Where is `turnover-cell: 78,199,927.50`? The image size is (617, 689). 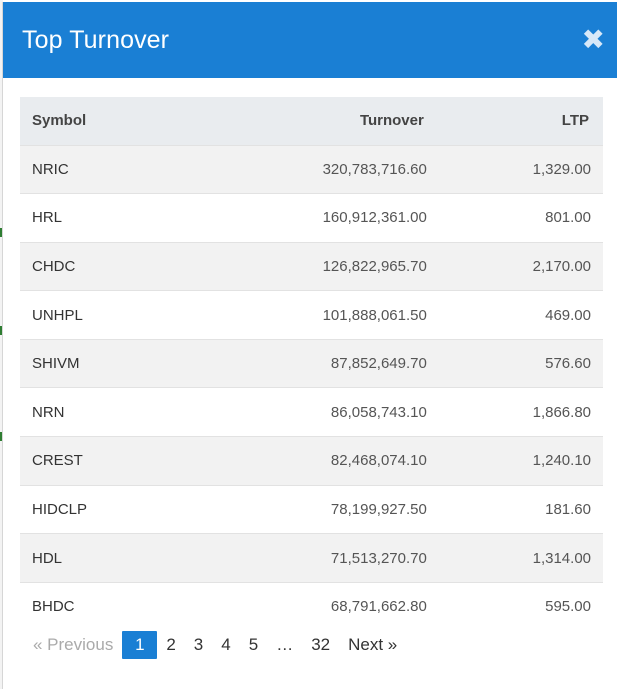 turnover-cell: 78,199,927.50 is located at coordinates (378, 509).